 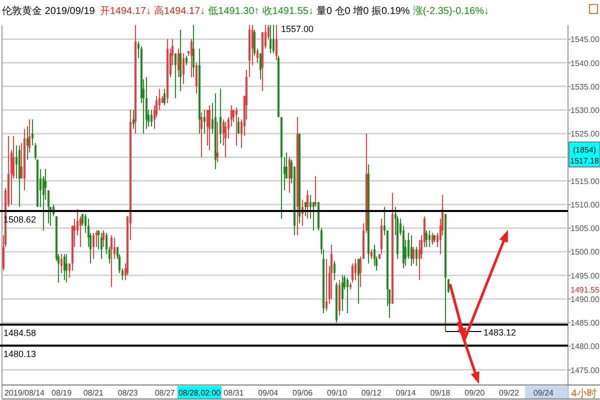 What do you see at coordinates (585, 87) in the screenshot?
I see `y-tick-label: 1535.00` at bounding box center [585, 87].